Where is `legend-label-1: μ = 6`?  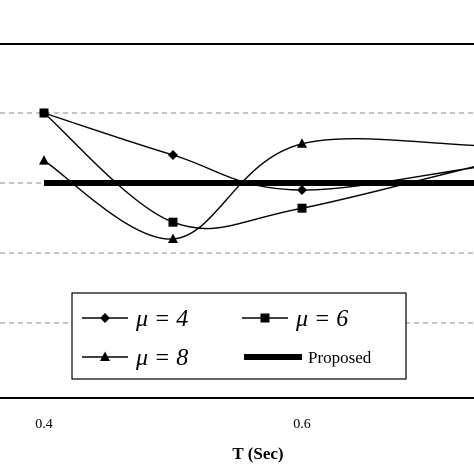
legend-label-1: μ = 6 is located at coordinates (321, 319).